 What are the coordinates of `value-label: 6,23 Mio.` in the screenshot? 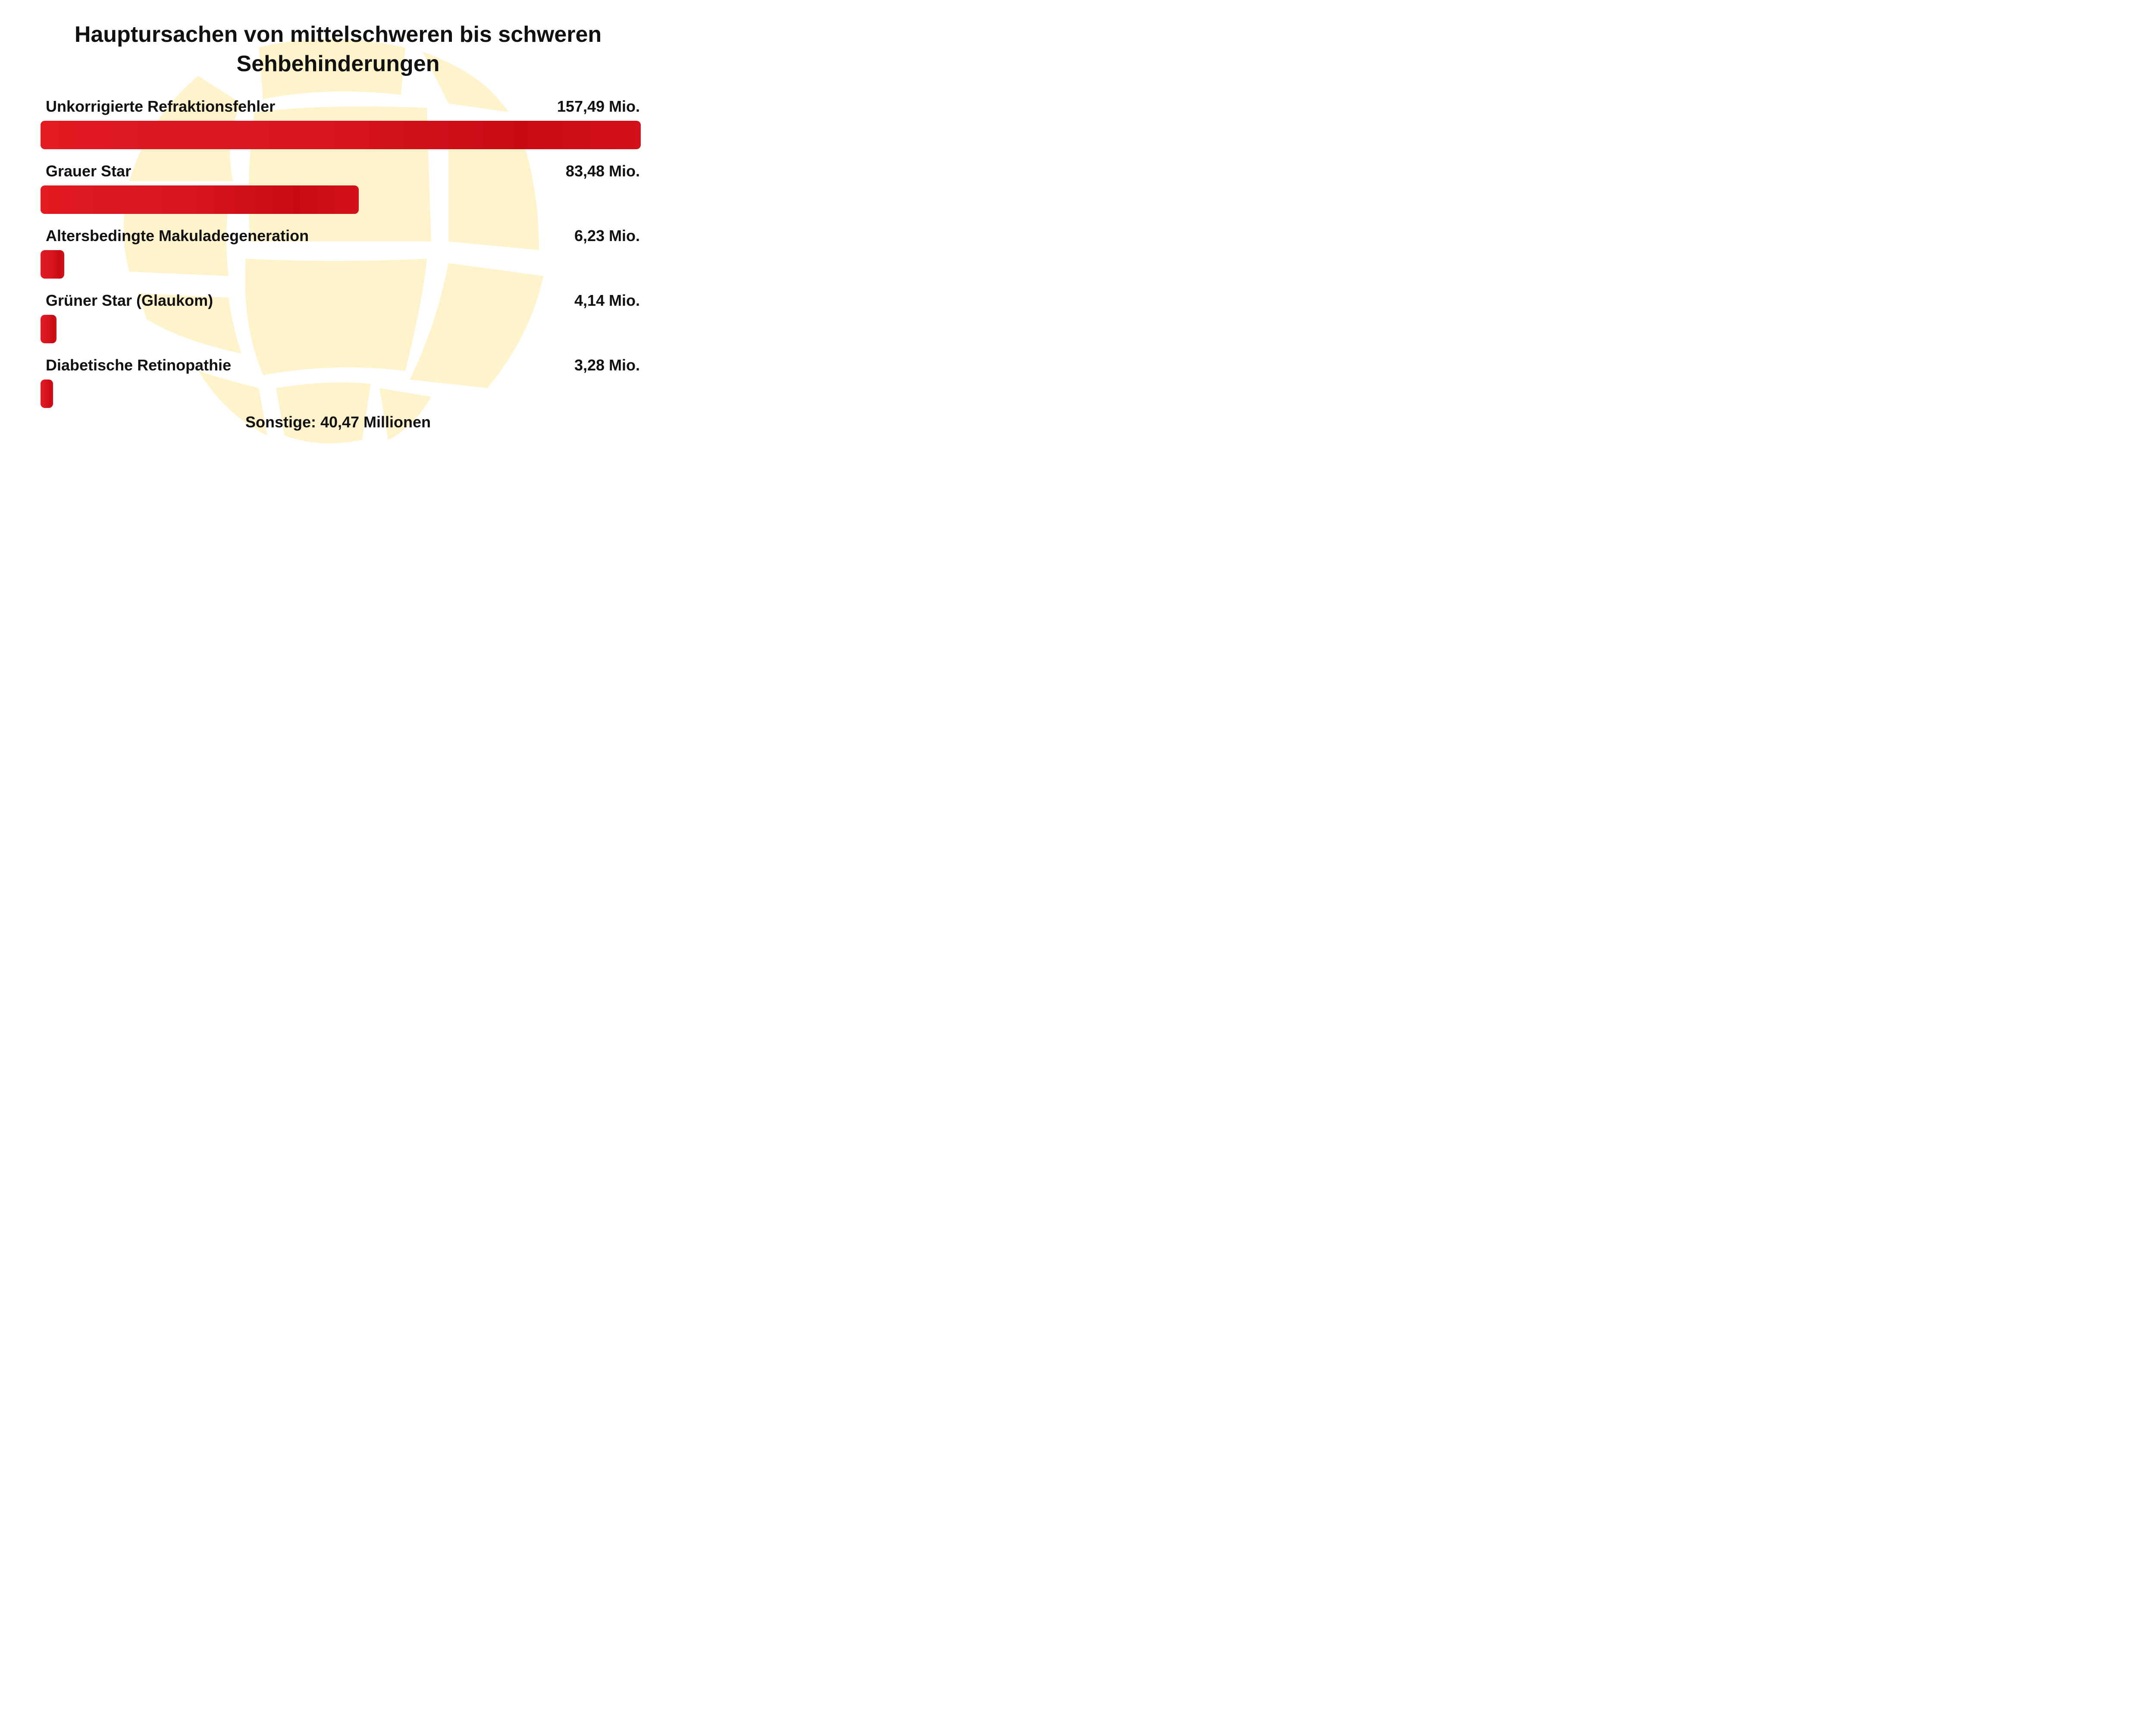 It's located at (607, 236).